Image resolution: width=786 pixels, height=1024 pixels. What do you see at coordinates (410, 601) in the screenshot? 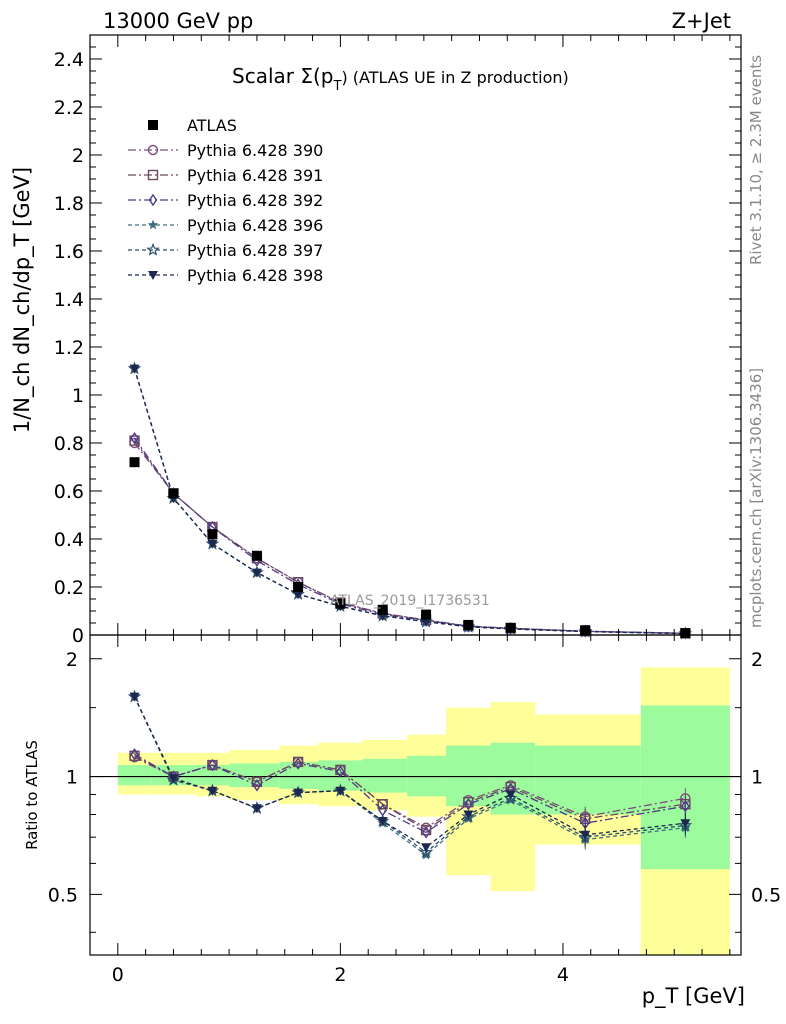
I see `watermark: ATLAS_2019_I1736531` at bounding box center [410, 601].